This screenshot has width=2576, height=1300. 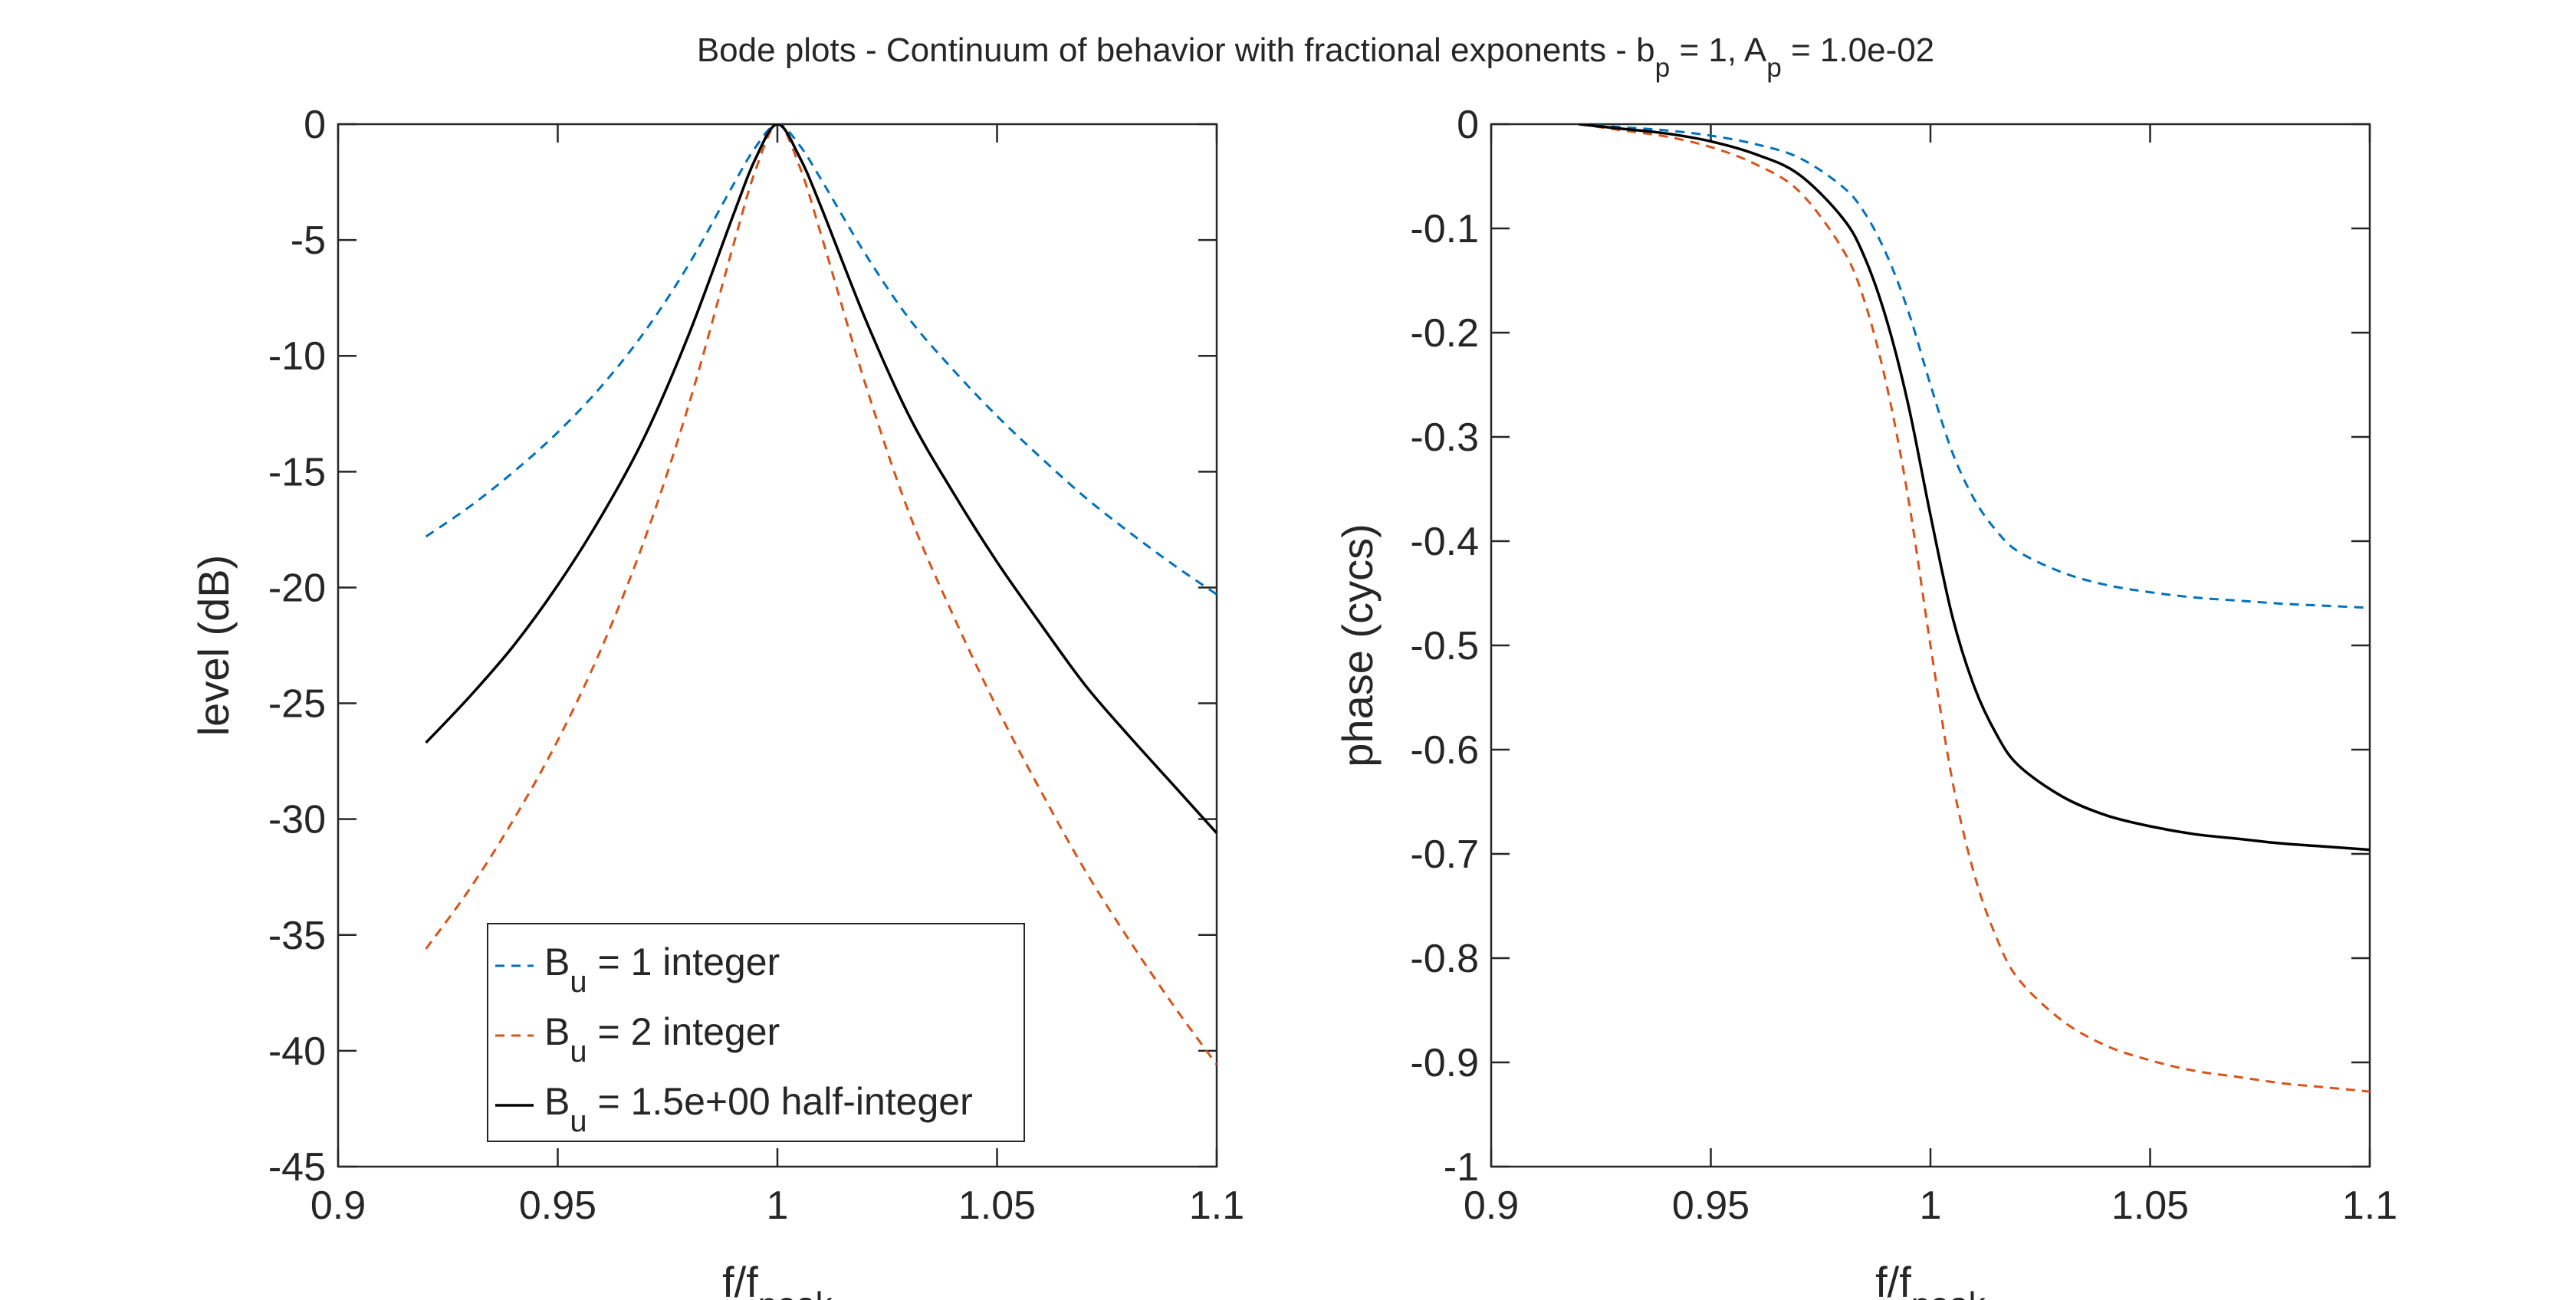 What do you see at coordinates (1357, 645) in the screenshot?
I see `y-axis-label: phase (cycs)` at bounding box center [1357, 645].